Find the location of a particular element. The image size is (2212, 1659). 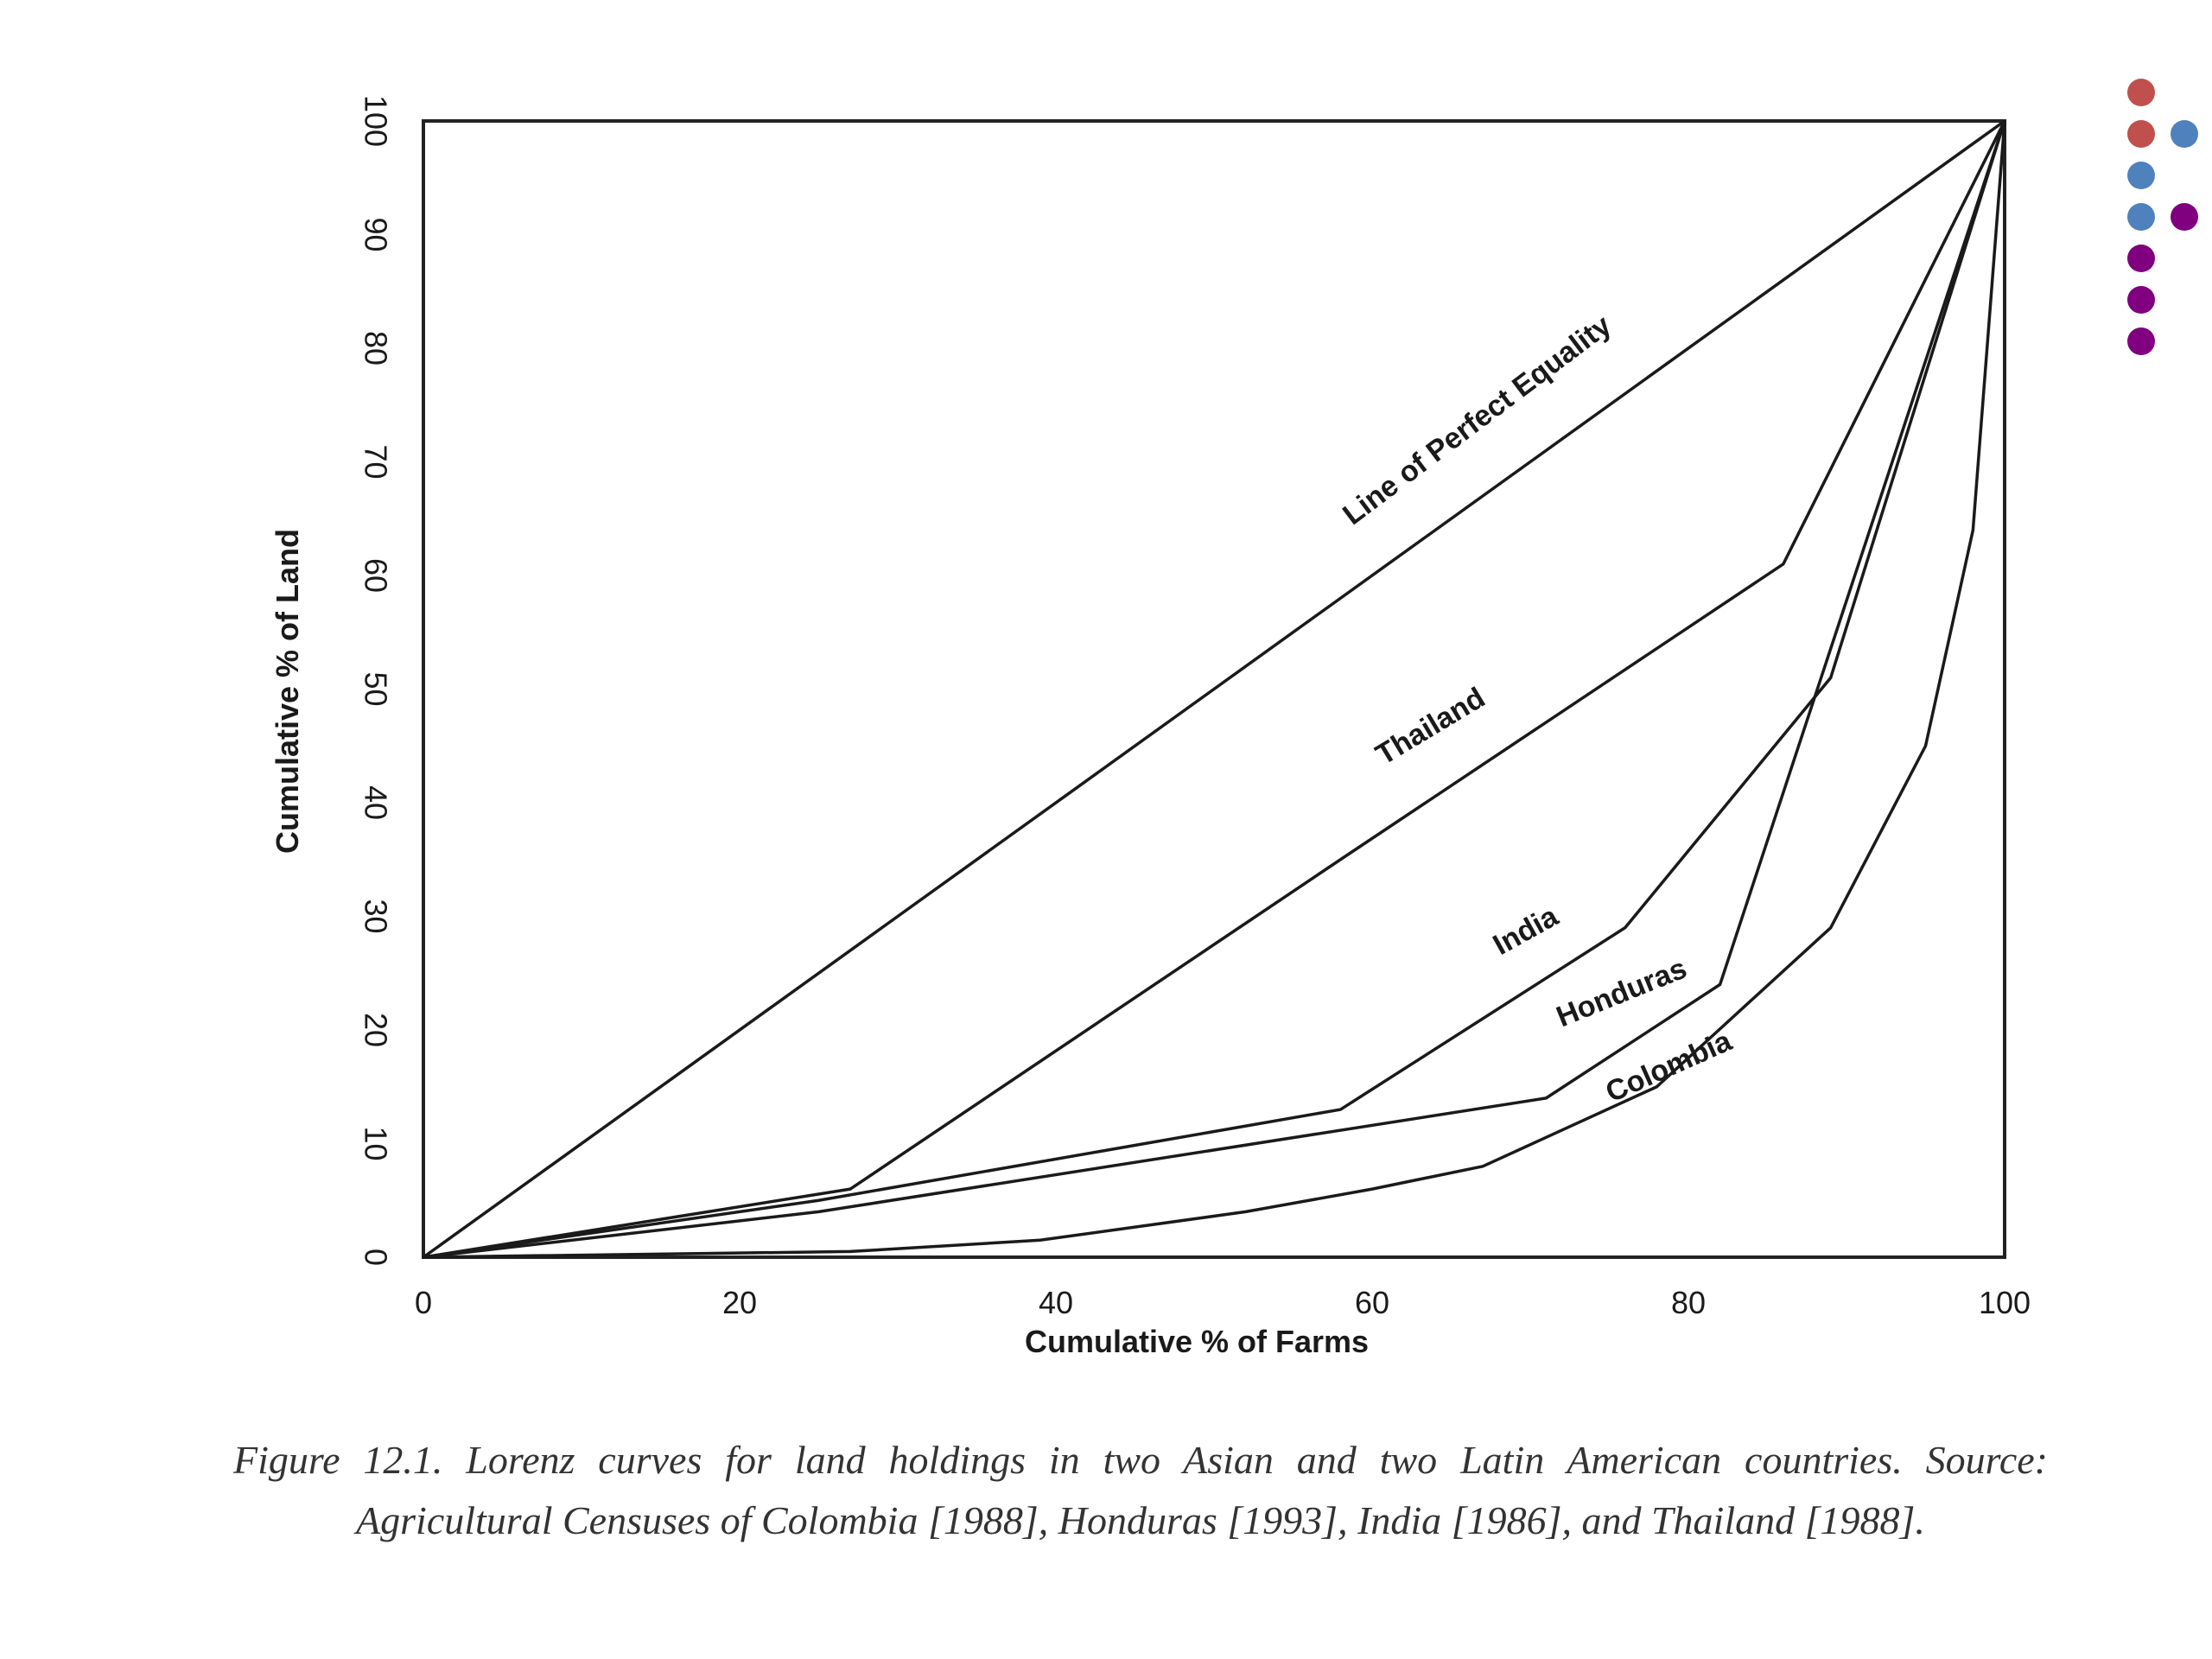

x-axis-ticks: 0 20 40 60 80 100 is located at coordinates (1223, 1302).